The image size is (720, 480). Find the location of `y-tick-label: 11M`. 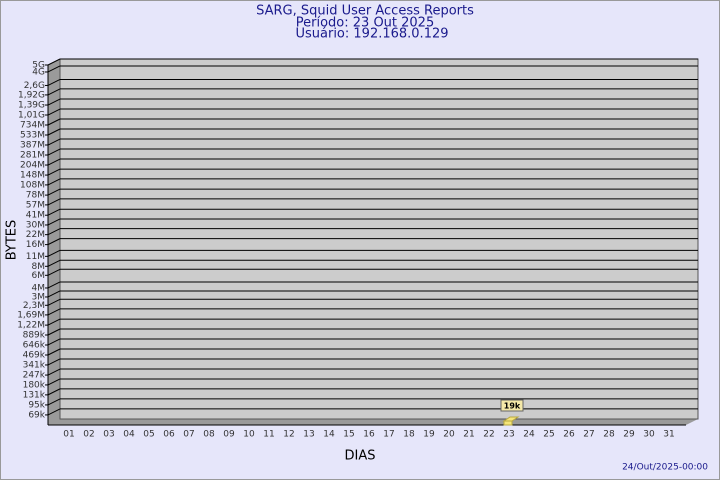

y-tick-label: 11M is located at coordinates (35, 257).